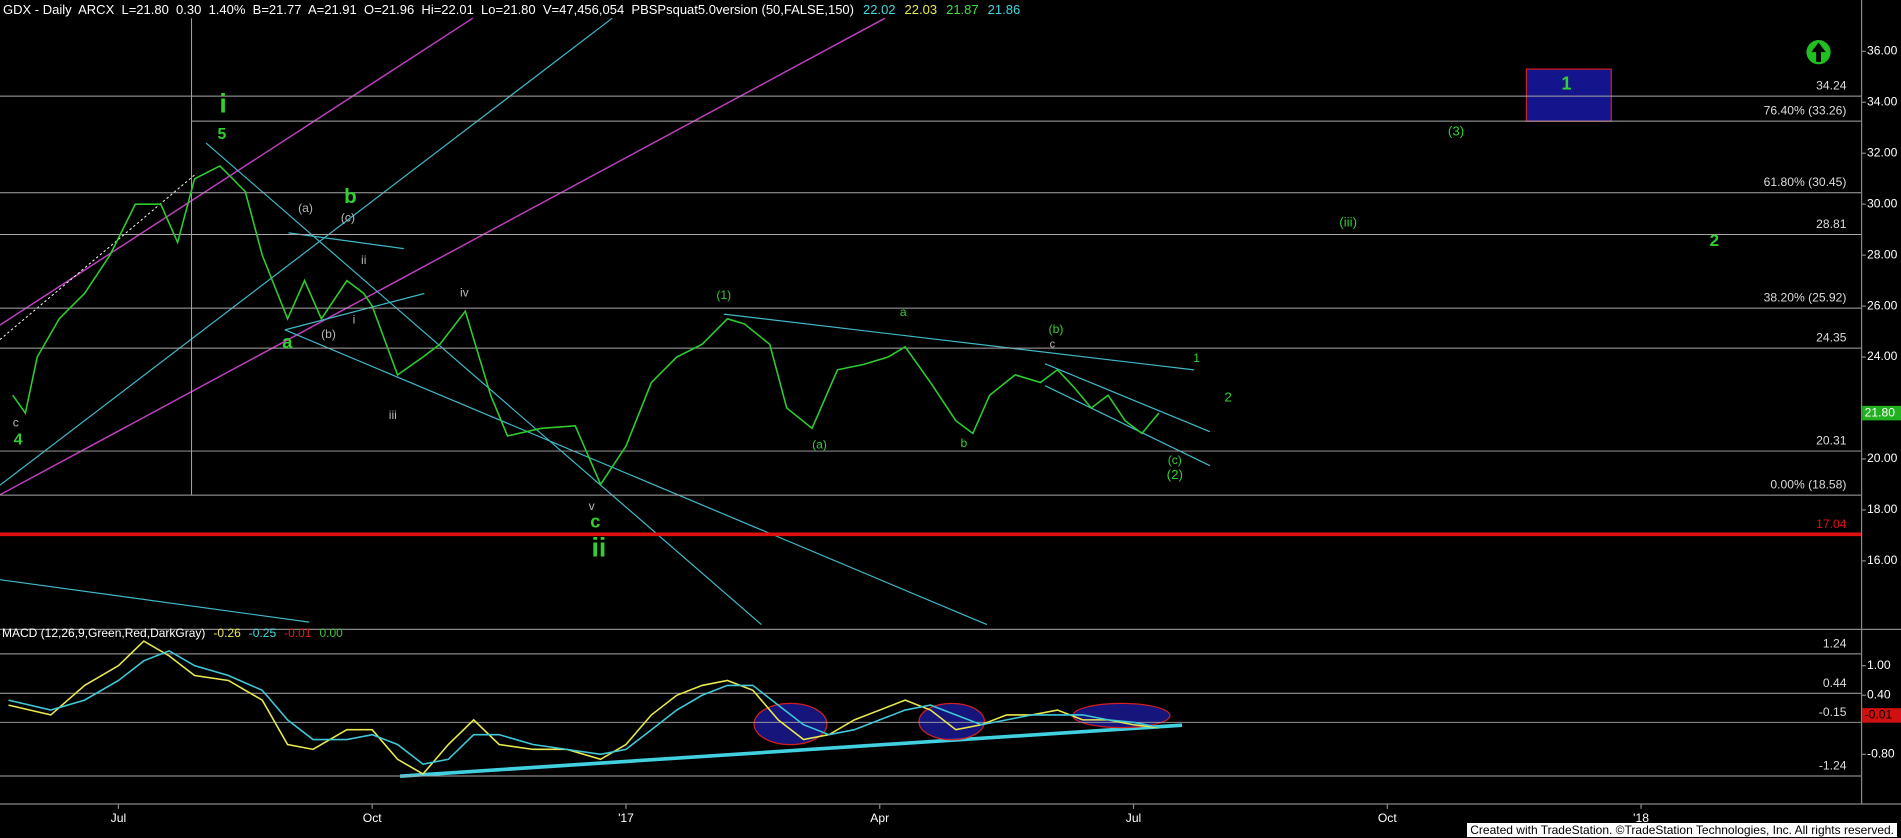 The height and width of the screenshot is (838, 1901). Describe the element at coordinates (1175, 474) in the screenshot. I see `wave-label: (2)` at that location.